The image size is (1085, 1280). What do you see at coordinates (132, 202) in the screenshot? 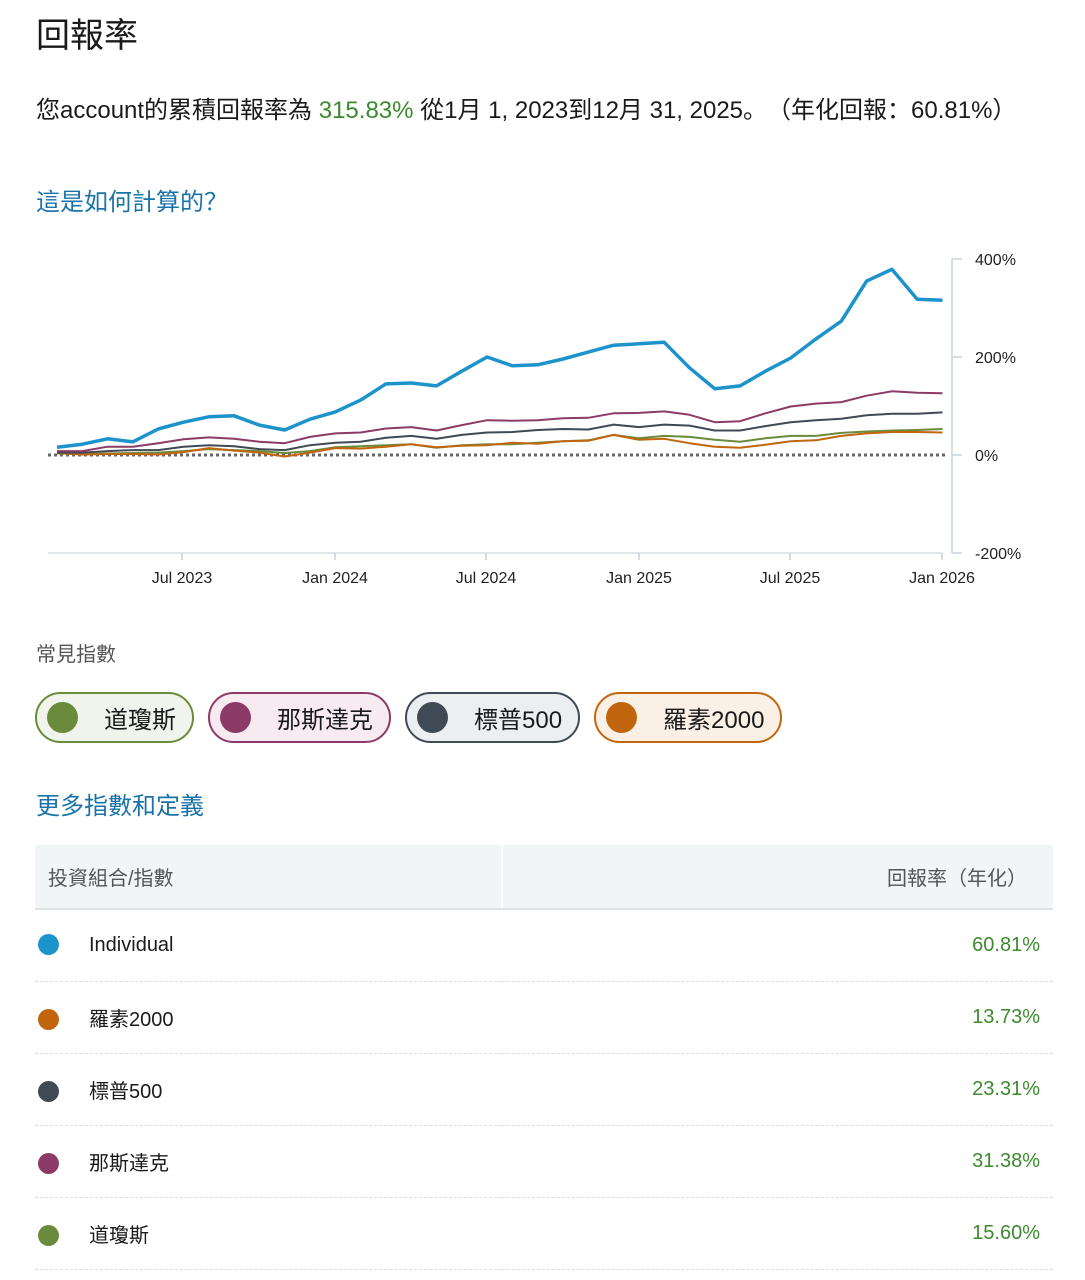
I see `how-calculated-link: 這是如何計算的？` at bounding box center [132, 202].